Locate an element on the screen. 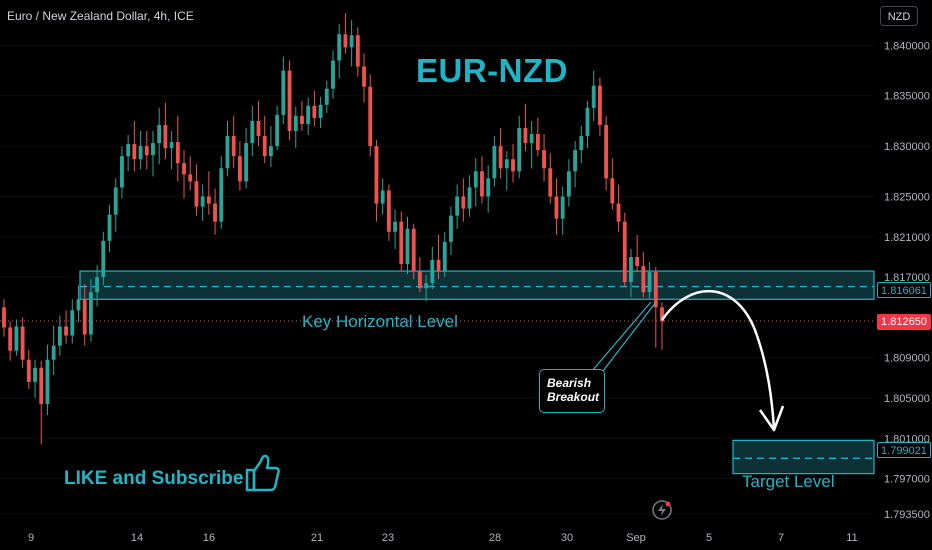 The image size is (932, 550). currency-button: NZD is located at coordinates (899, 16).